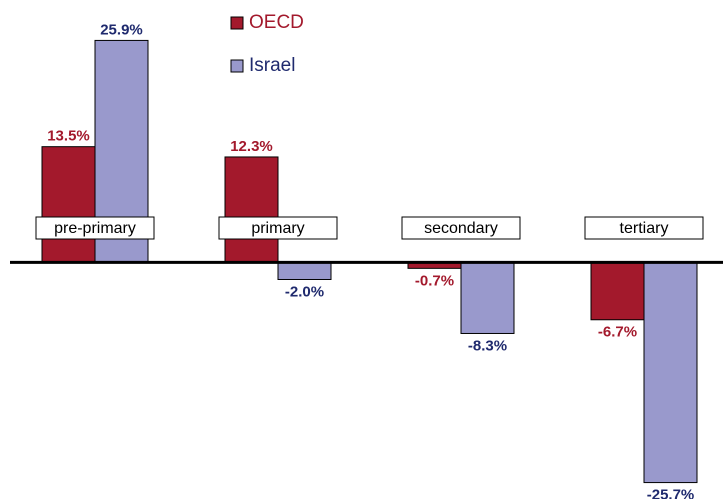  I want to click on category-label: pre-primary, so click(95, 228).